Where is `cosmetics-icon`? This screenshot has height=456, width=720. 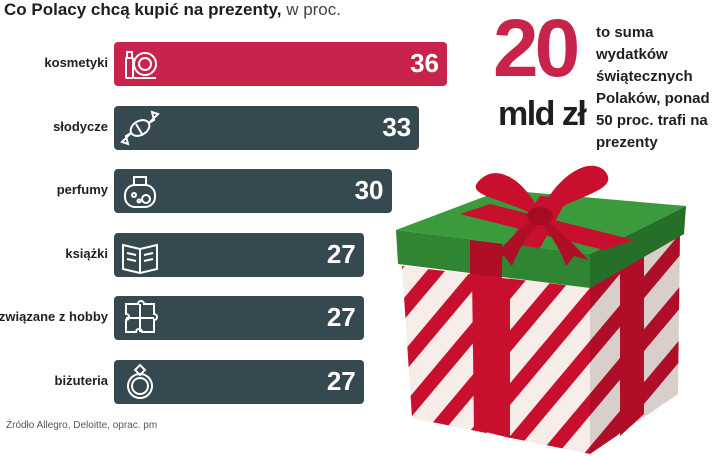 cosmetics-icon is located at coordinates (141, 65).